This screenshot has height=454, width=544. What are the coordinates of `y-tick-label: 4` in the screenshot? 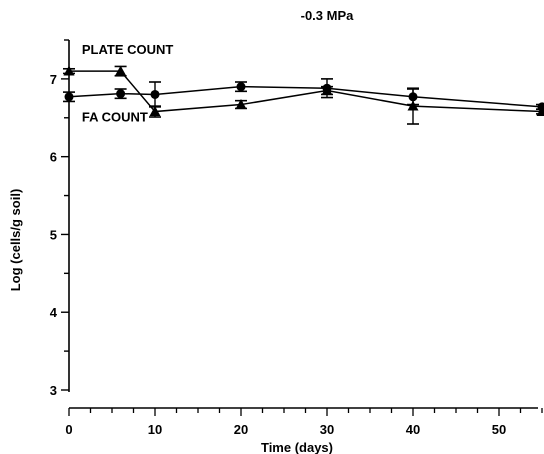 It's located at (54, 312).